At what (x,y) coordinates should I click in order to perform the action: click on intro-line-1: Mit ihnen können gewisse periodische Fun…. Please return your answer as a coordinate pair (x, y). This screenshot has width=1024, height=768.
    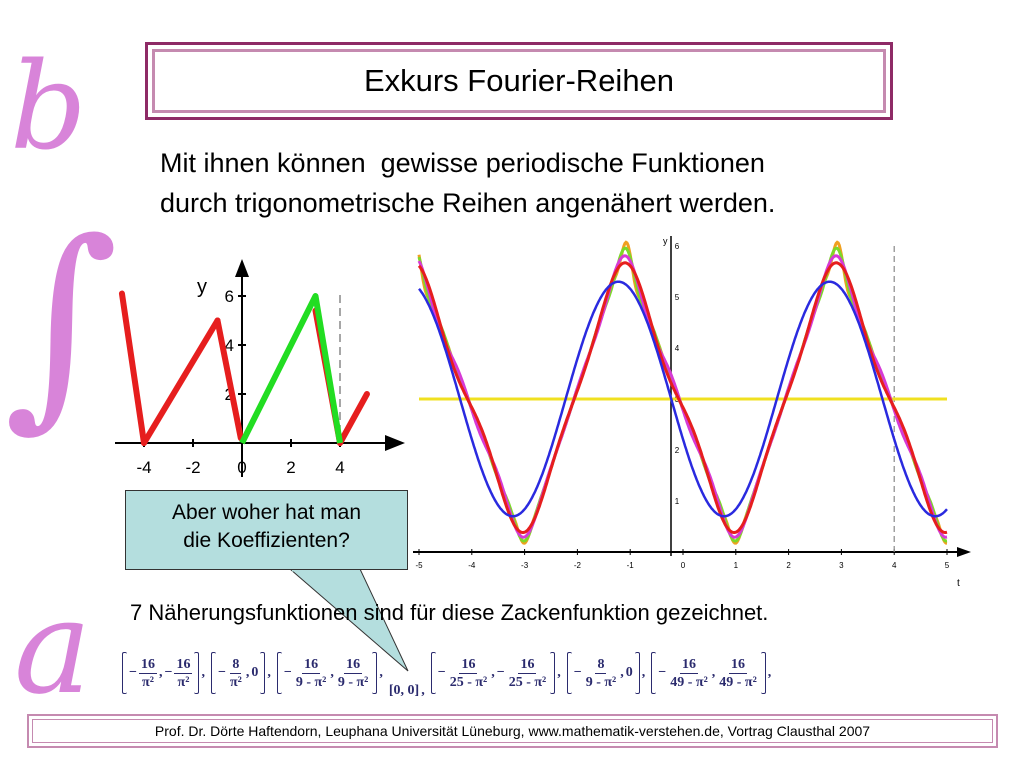
    Looking at the image, I should click on (462, 163).